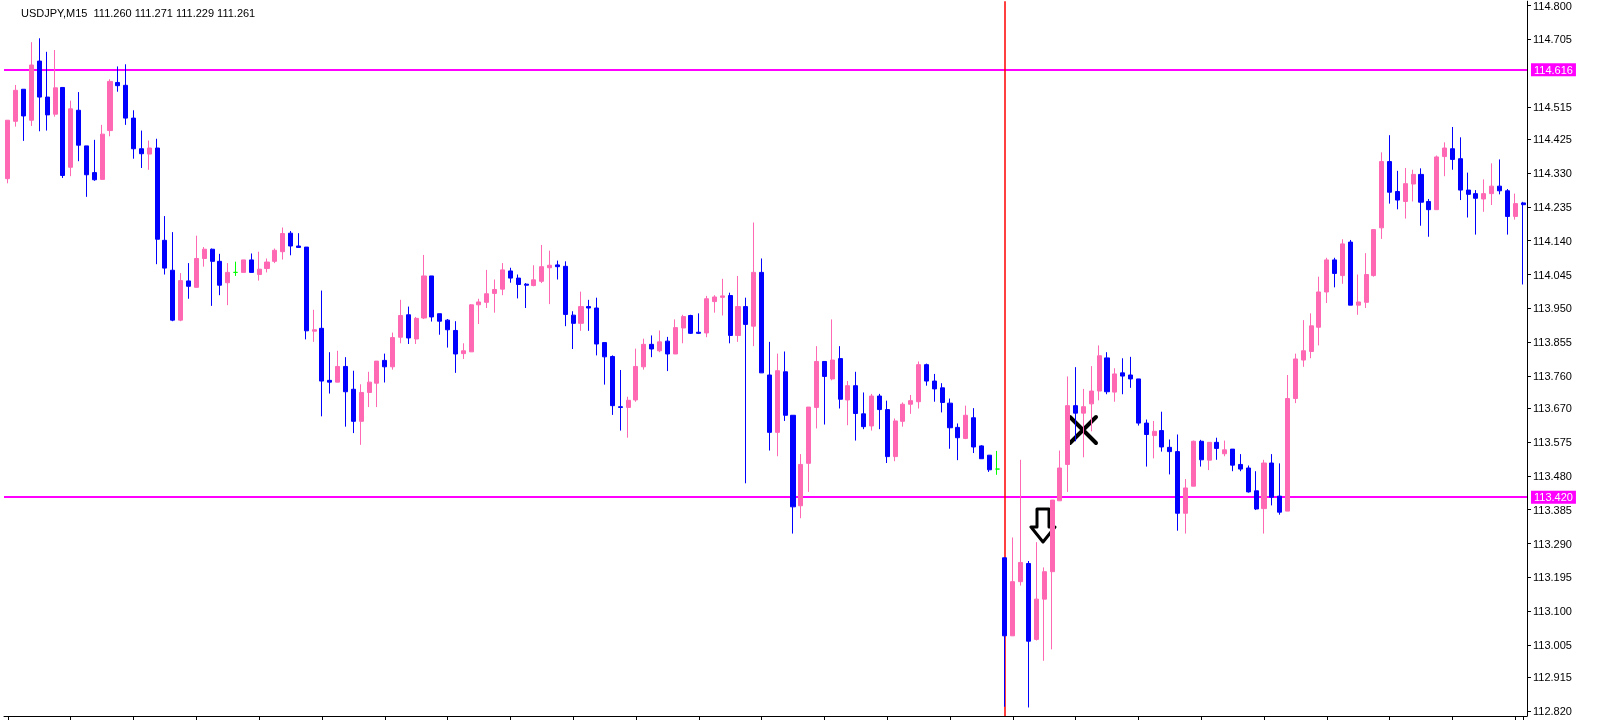  What do you see at coordinates (1552, 274) in the screenshot?
I see `y-tick-label: 114.045` at bounding box center [1552, 274].